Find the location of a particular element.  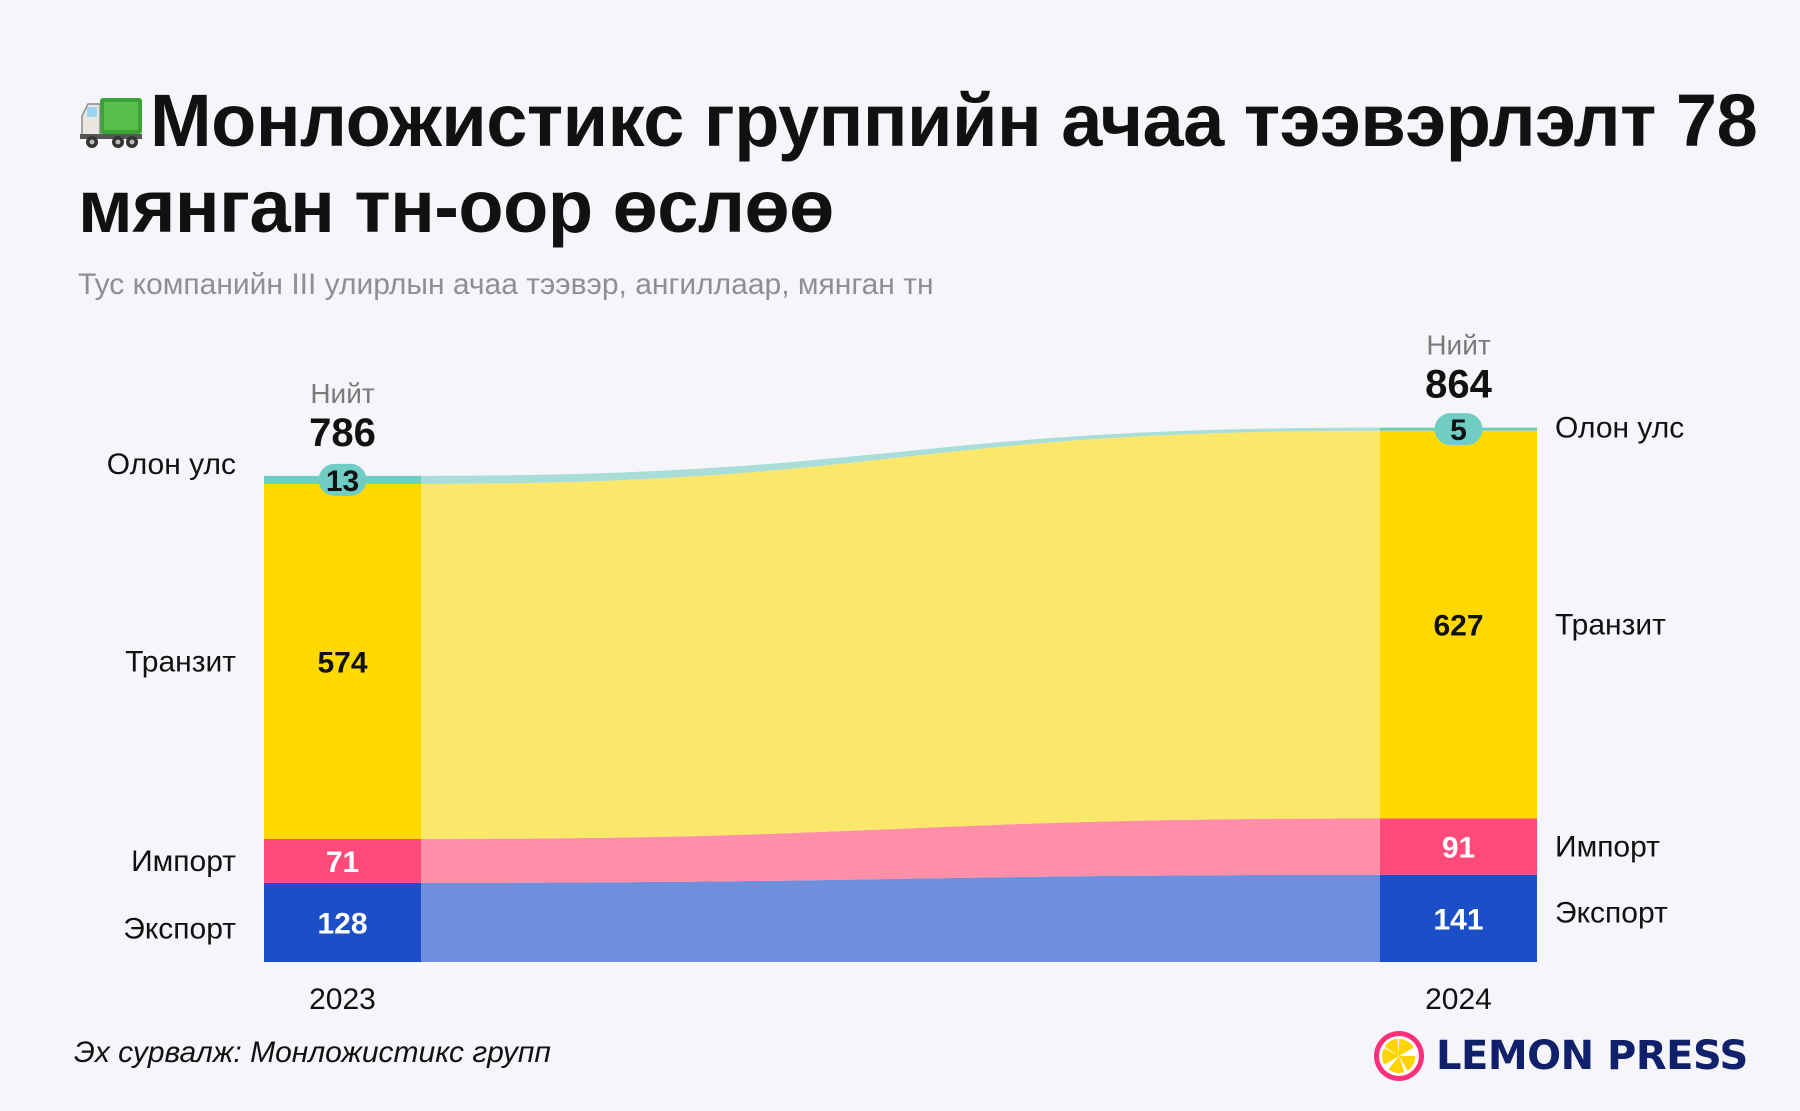

series-label-left: Транзит is located at coordinates (180, 661).